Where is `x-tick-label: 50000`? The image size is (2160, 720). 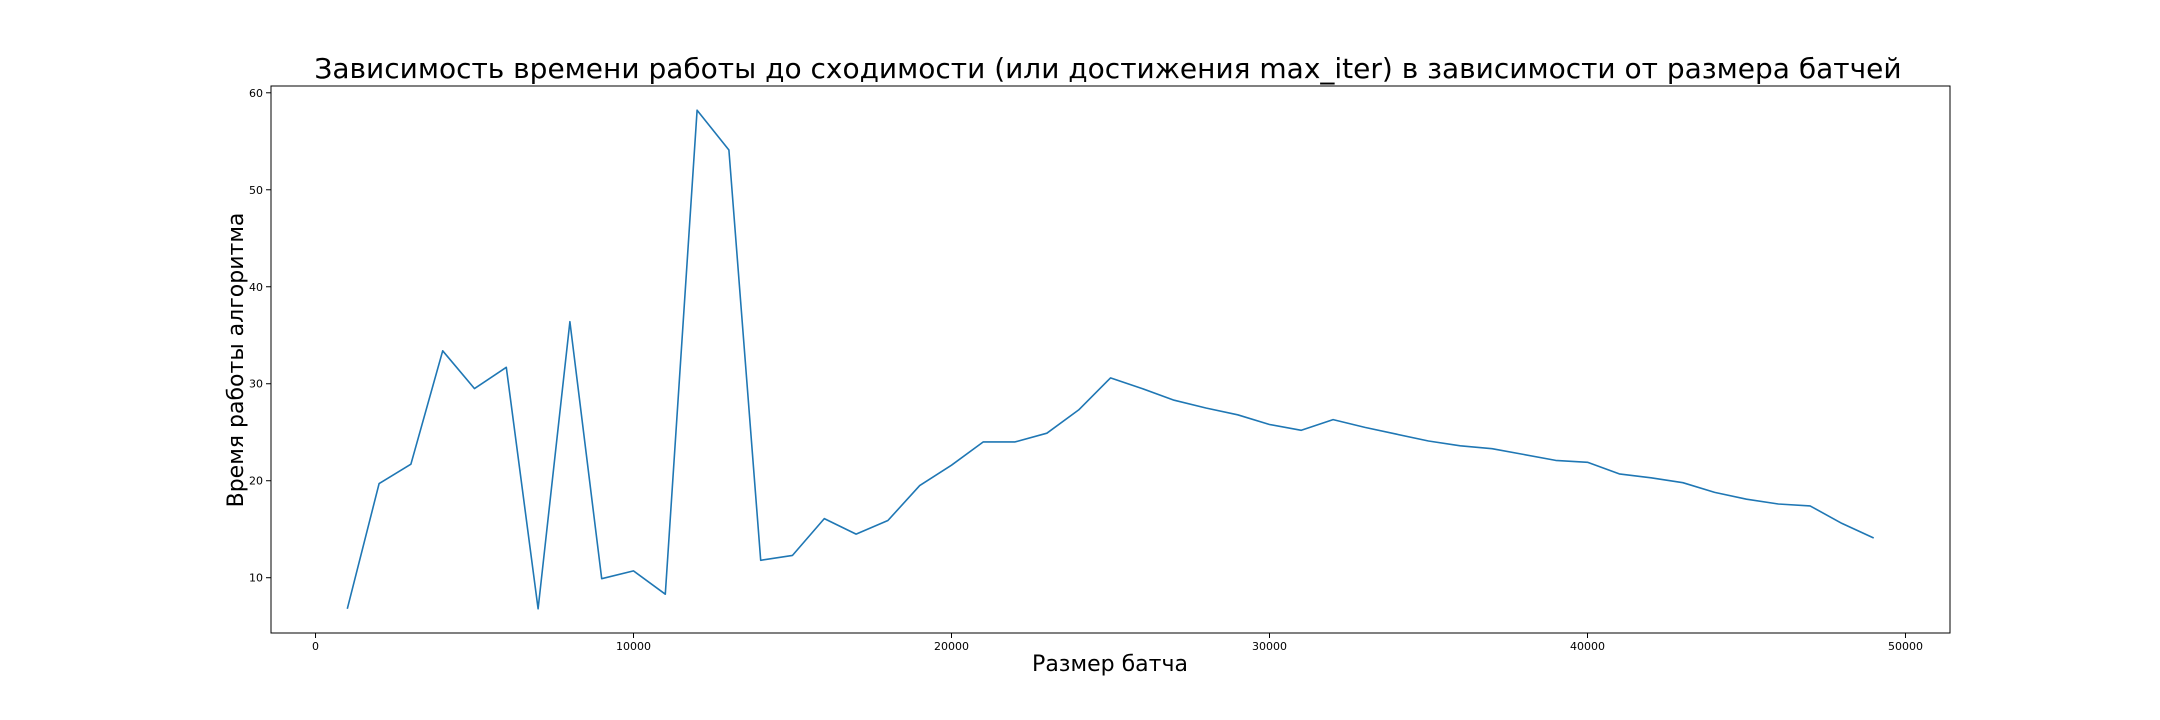 x-tick-label: 50000 is located at coordinates (1905, 646).